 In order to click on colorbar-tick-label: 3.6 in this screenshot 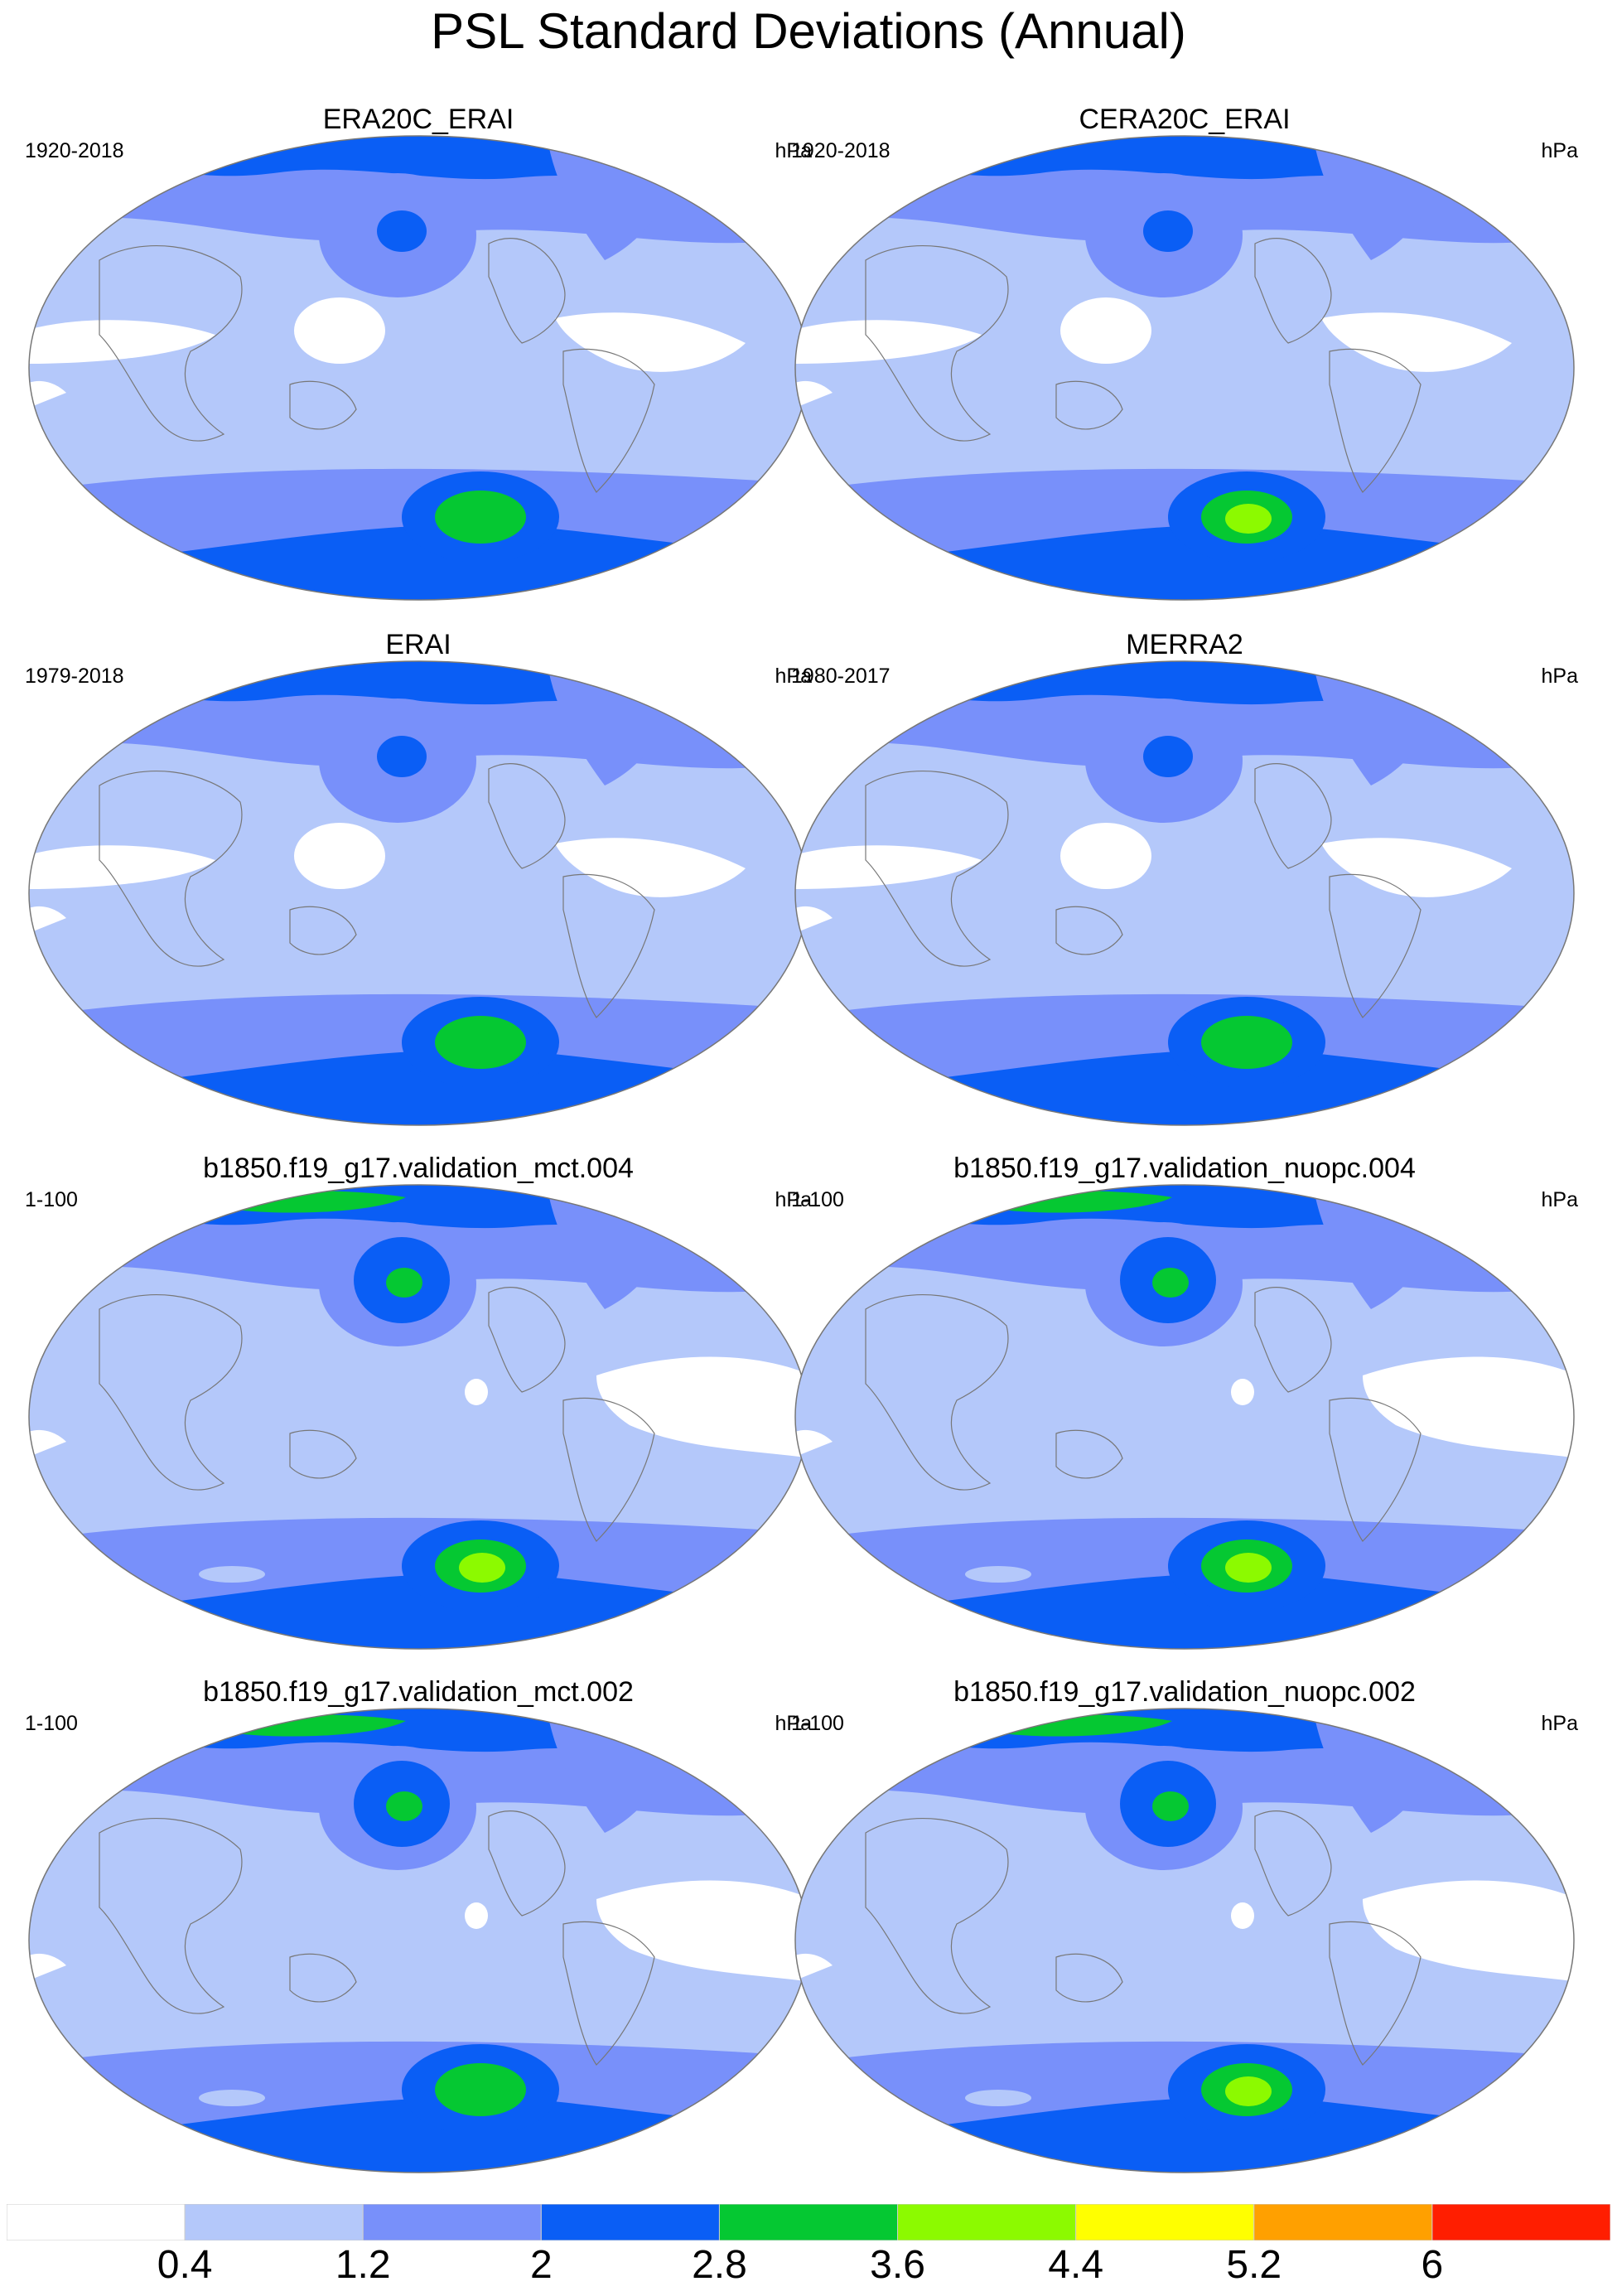, I will do `click(897, 2265)`.